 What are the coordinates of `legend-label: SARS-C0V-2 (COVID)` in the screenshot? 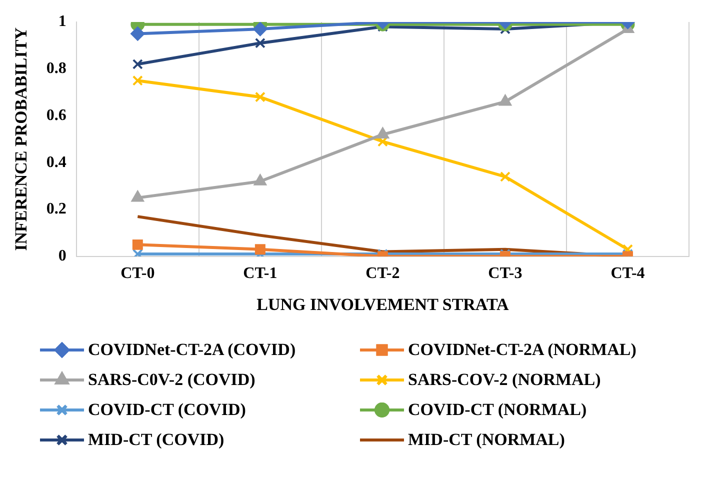 It's located at (172, 380).